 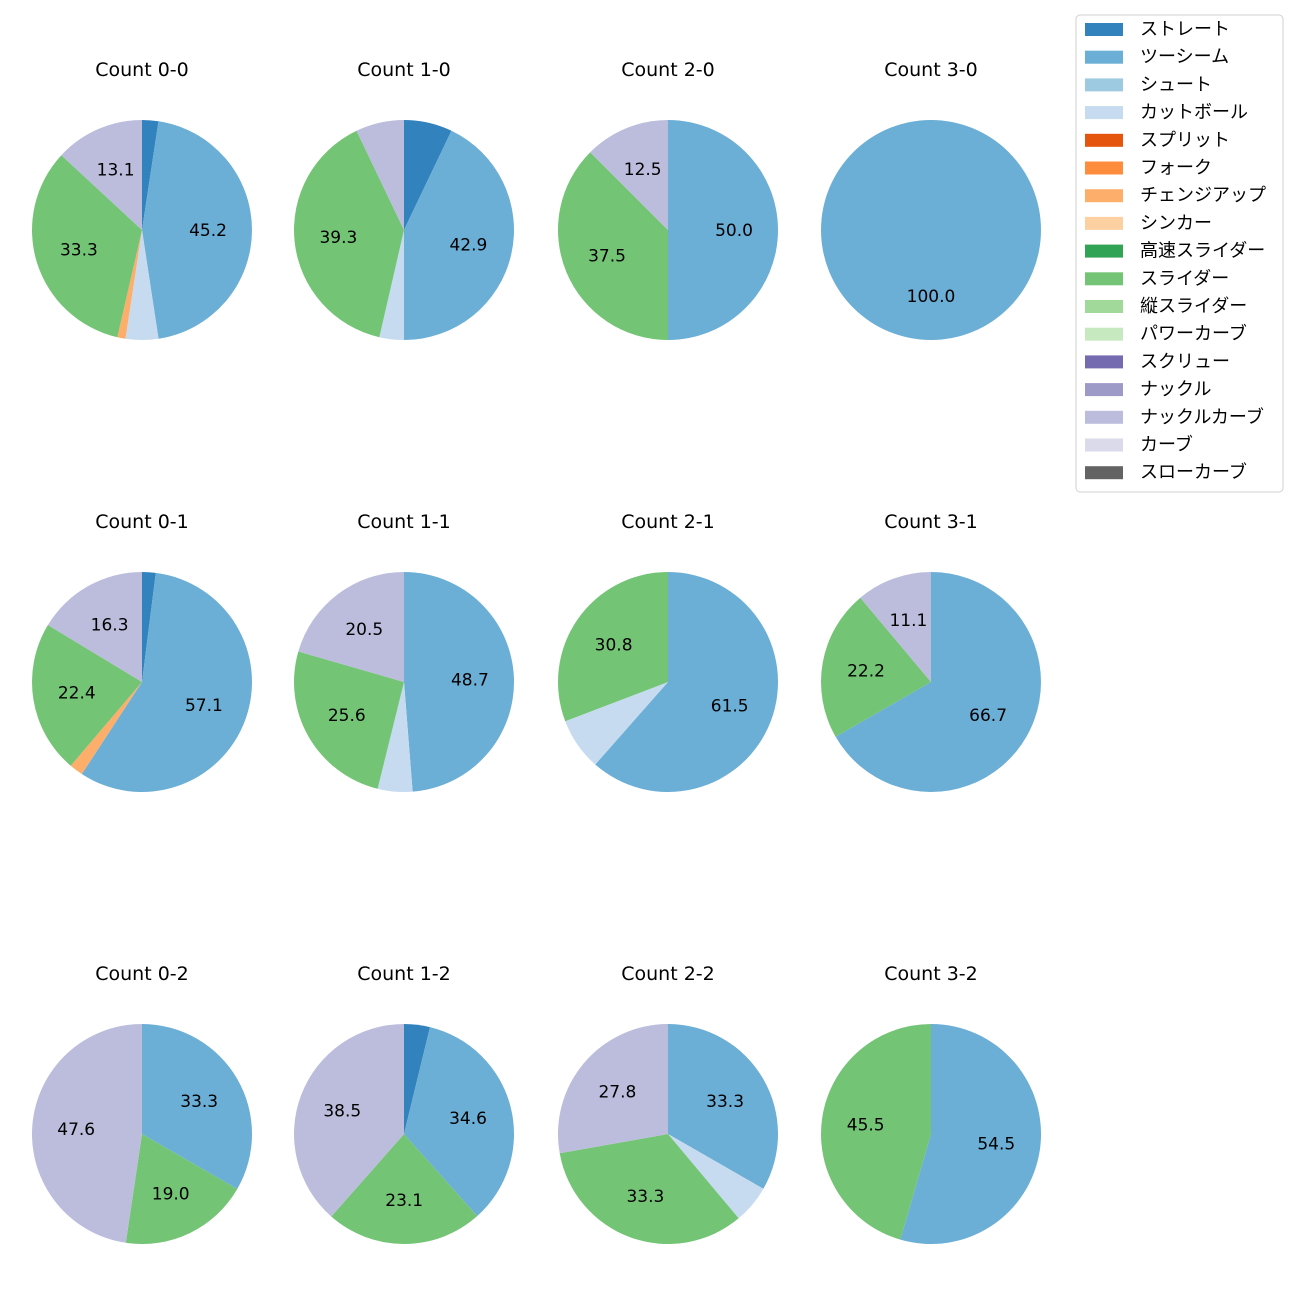 I want to click on legend-label: カットボール, so click(x=1194, y=112).